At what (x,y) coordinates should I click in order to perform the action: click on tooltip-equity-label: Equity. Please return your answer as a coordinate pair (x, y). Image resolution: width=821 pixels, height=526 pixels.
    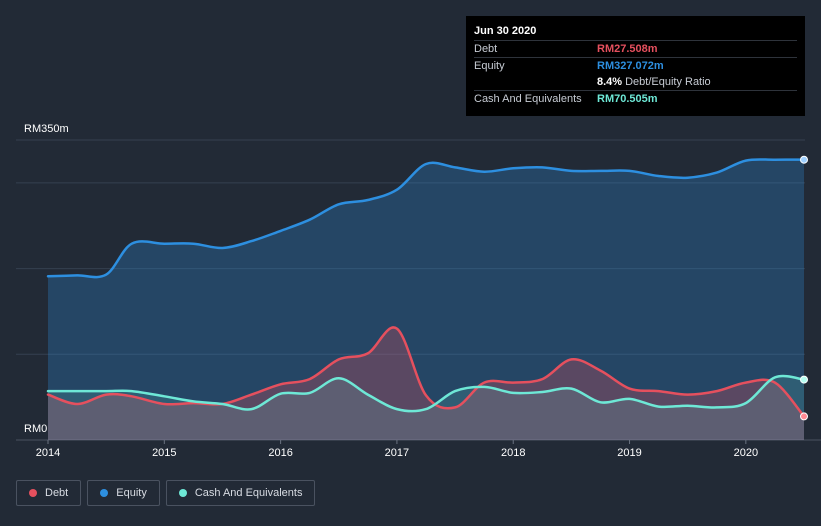
    Looking at the image, I should click on (489, 66).